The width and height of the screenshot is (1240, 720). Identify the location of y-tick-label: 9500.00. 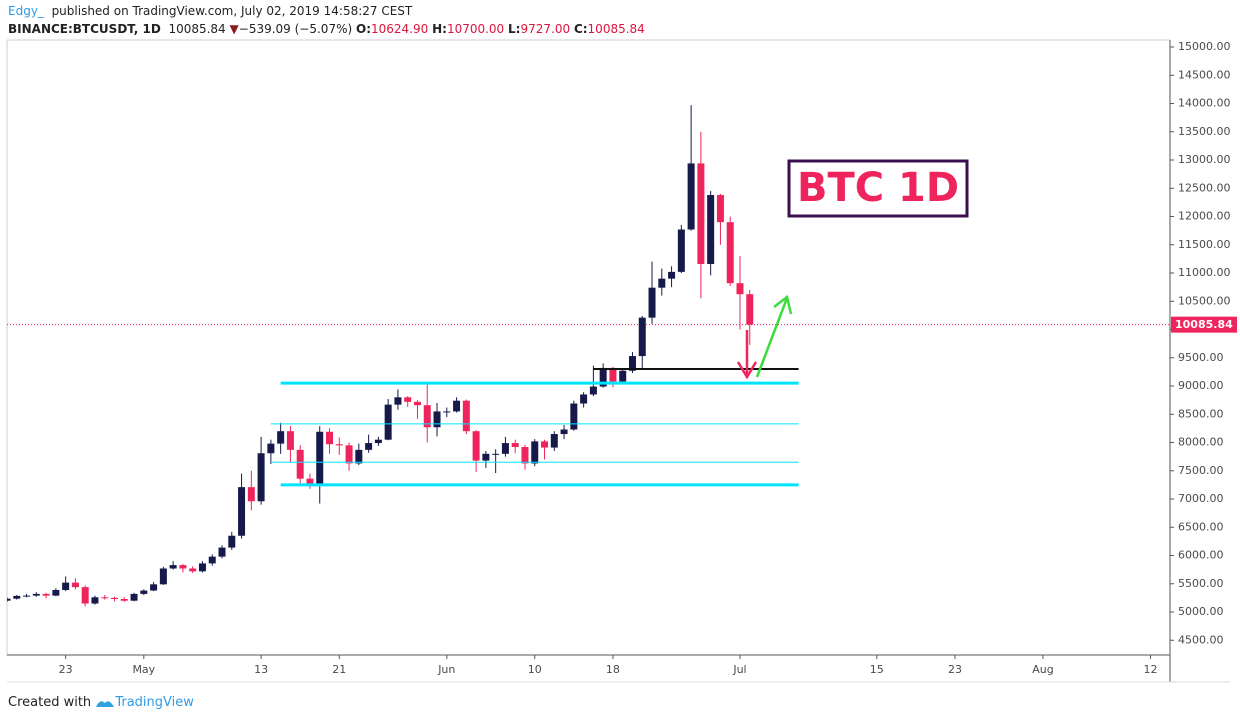
(1201, 357).